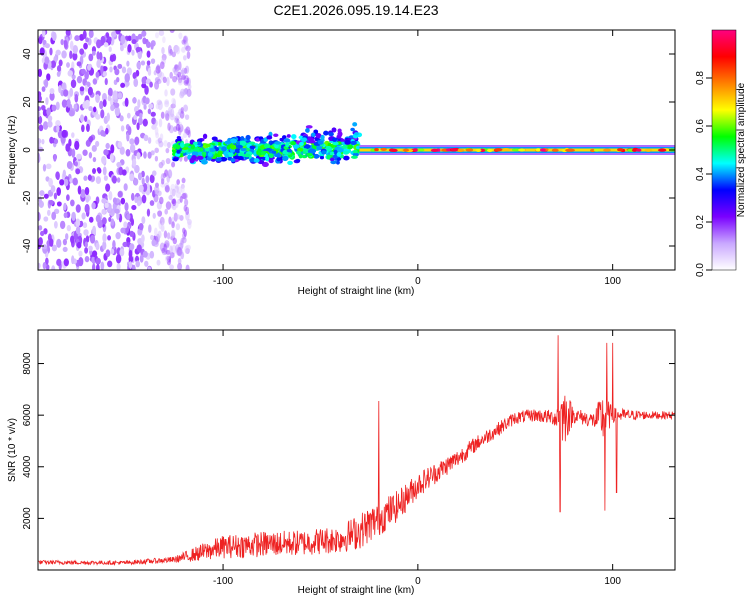 This screenshot has height=600, width=750. I want to click on spectrogram-ytick-label: -40, so click(27, 245).